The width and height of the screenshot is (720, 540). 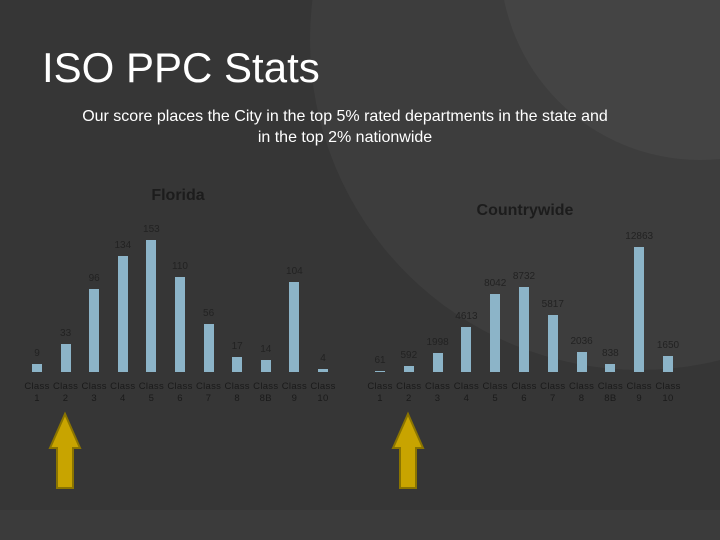 I want to click on chart-title: Countrywide, so click(x=525, y=210).